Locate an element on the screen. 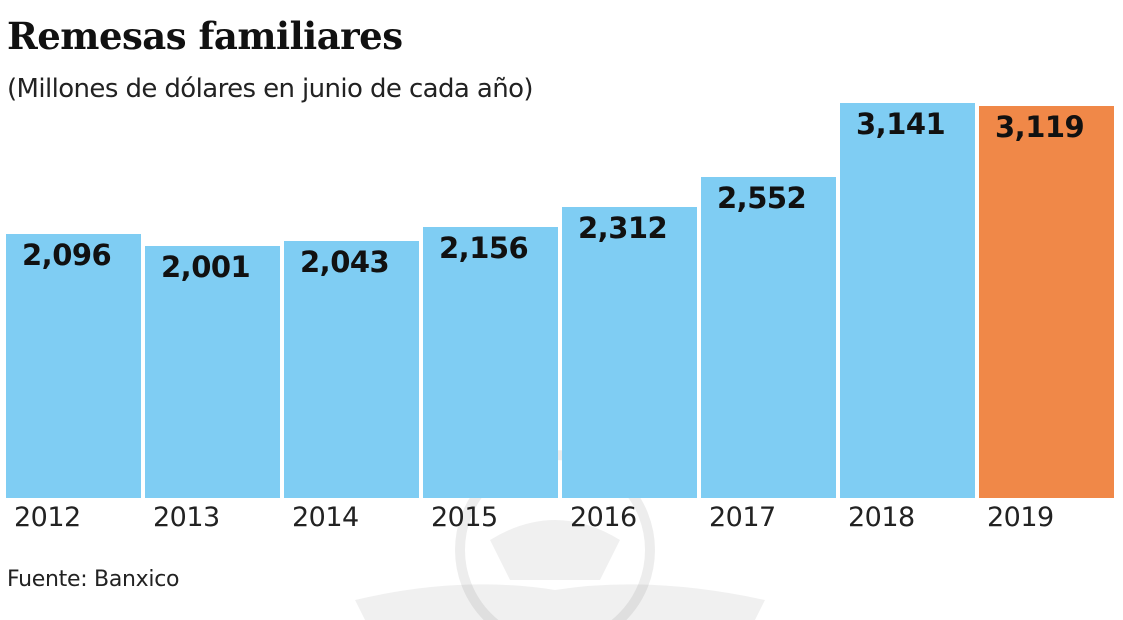 The height and width of the screenshot is (620, 1123). source-note: Fuente: Banxico is located at coordinates (93, 579).